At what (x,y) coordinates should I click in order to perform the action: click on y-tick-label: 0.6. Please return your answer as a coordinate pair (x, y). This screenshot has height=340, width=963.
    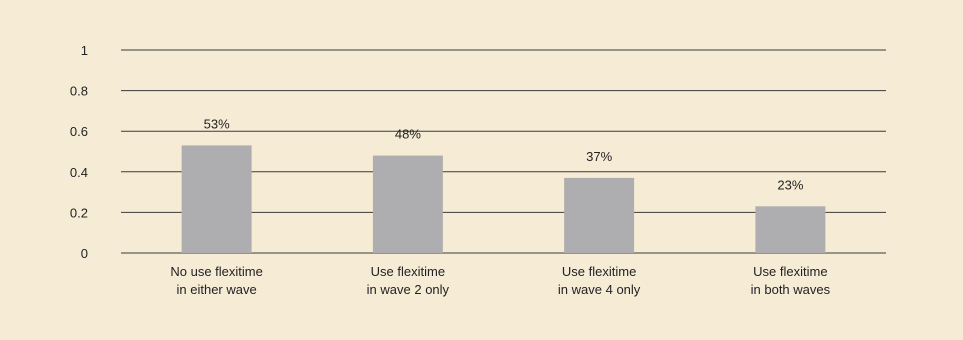
    Looking at the image, I should click on (79, 131).